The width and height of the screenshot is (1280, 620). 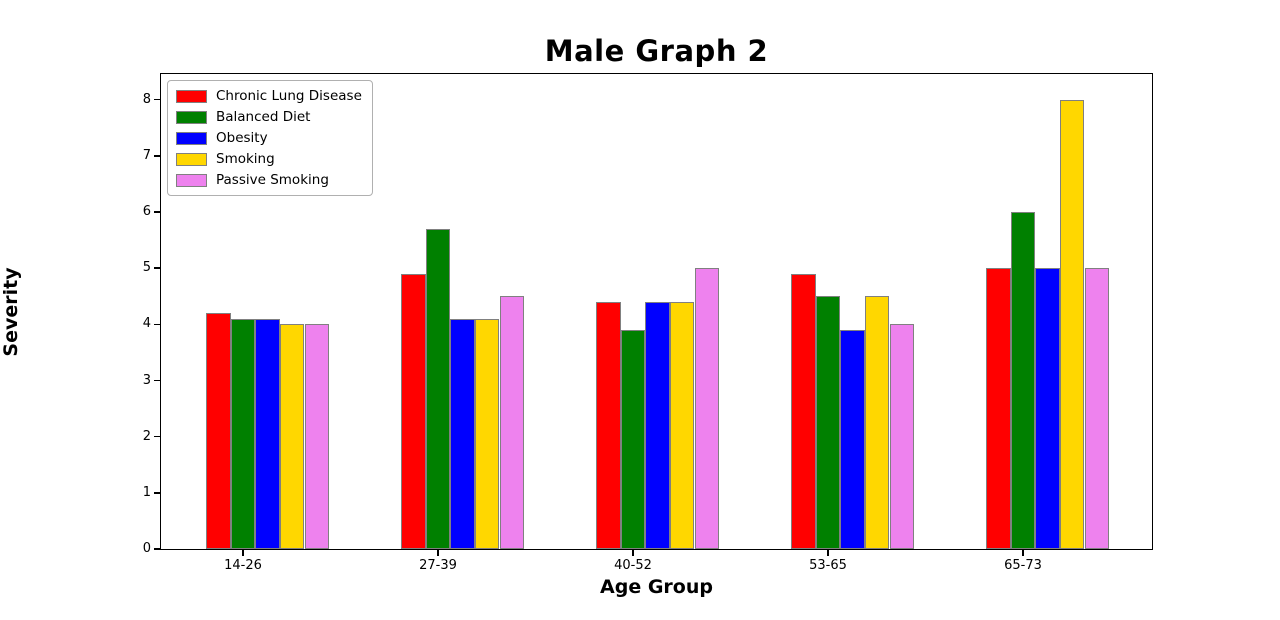 I want to click on chart-title: Male Graph 2, so click(x=656, y=51).